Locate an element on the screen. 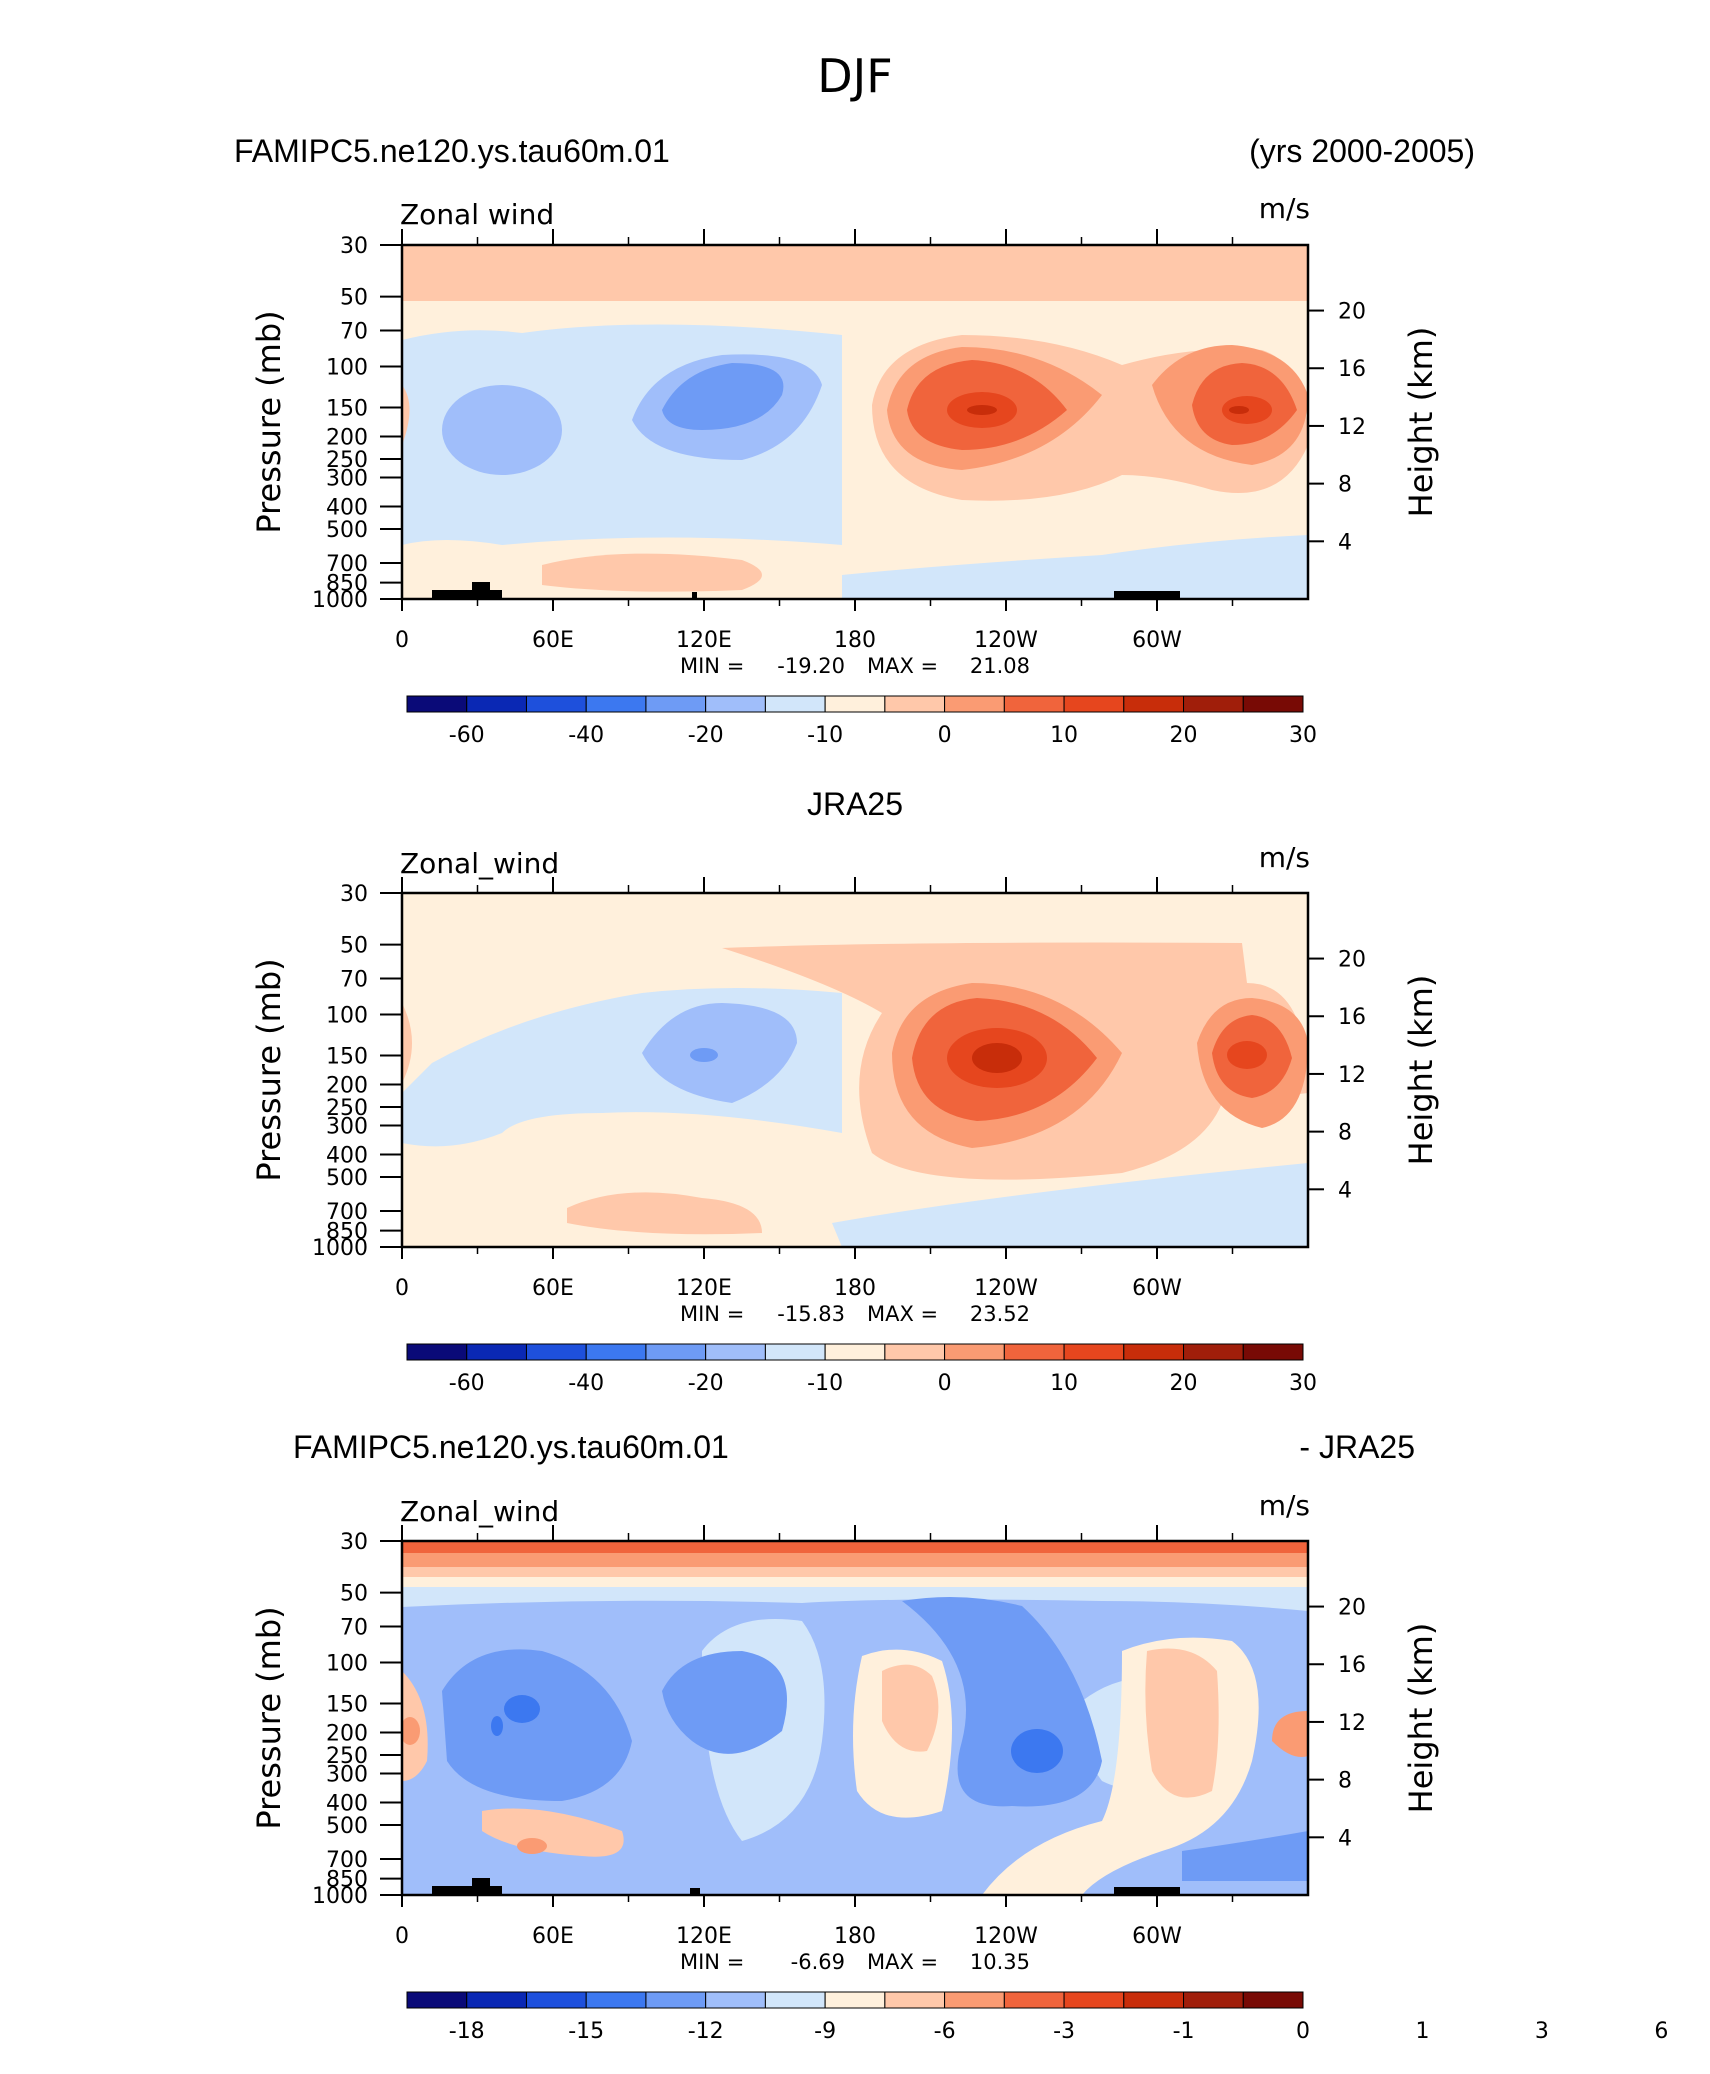  panel-model-colorbar: -60 -40 -20 -10 0 10 20 30 is located at coordinates (861, 721).